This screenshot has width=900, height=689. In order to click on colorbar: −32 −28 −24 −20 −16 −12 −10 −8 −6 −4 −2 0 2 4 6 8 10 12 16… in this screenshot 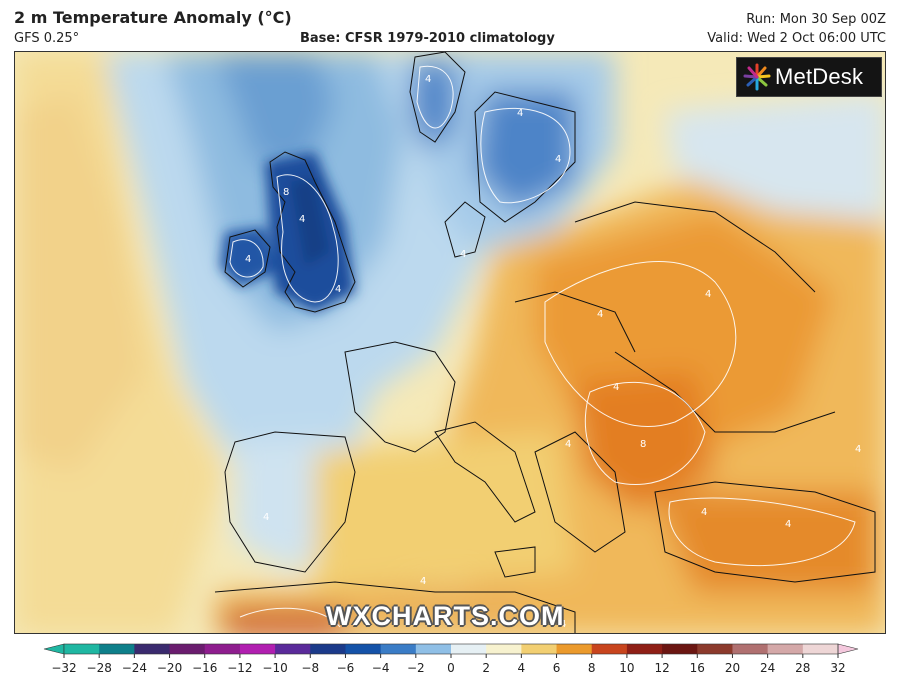, I will do `click(451, 659)`.